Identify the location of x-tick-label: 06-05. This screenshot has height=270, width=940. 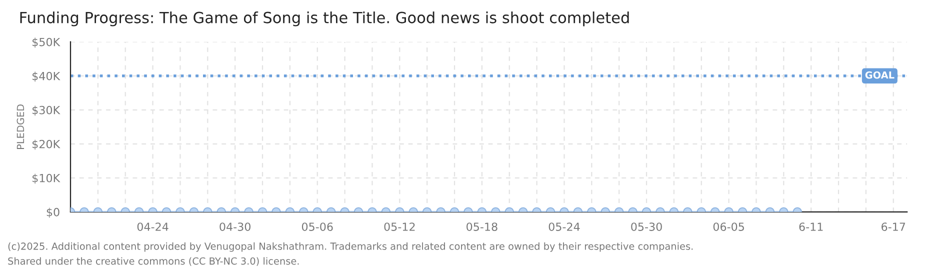
(728, 226).